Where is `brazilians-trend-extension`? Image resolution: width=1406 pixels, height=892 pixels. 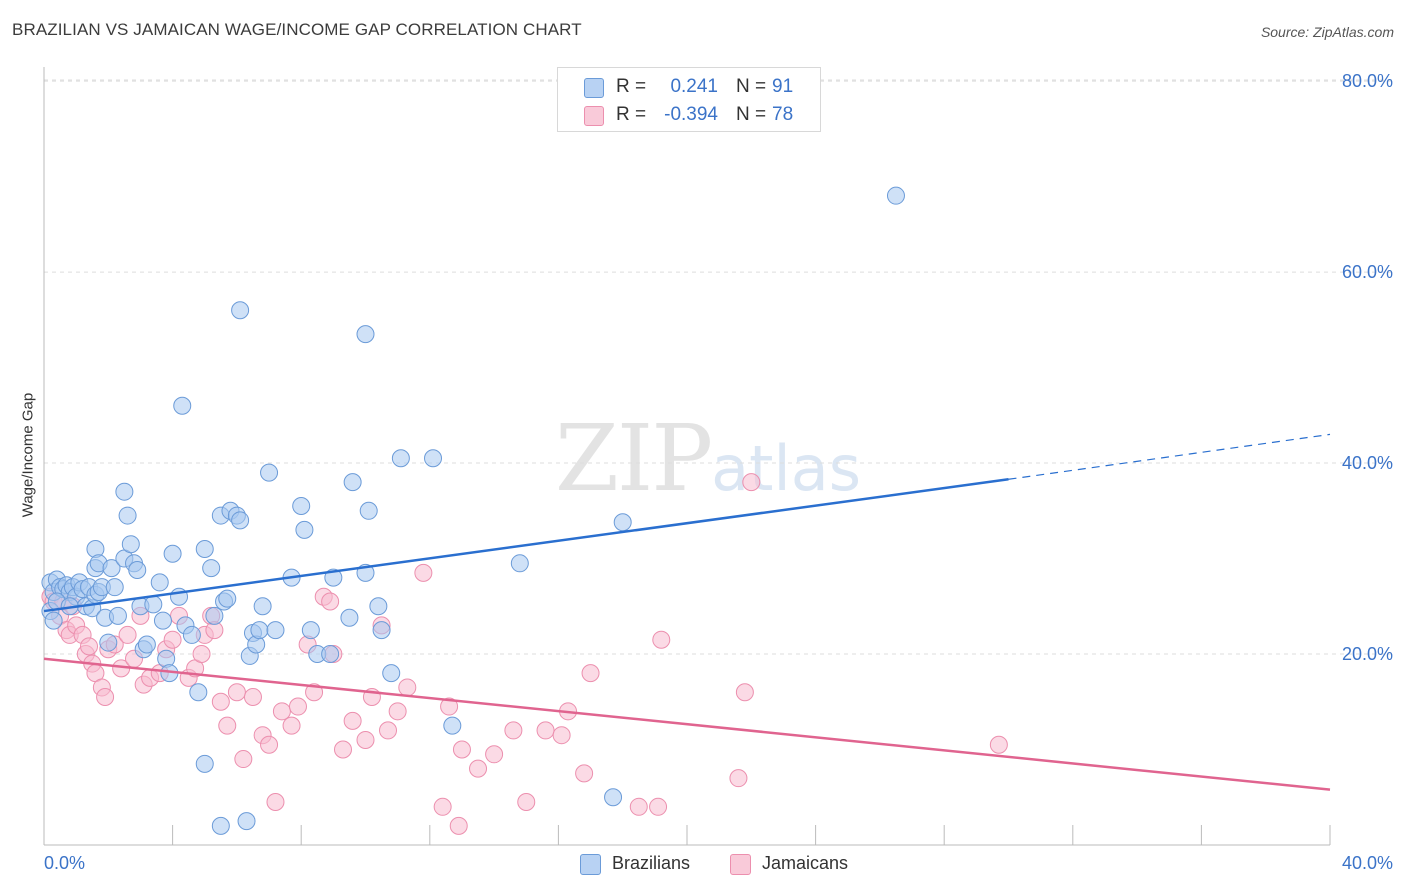
brazilians-trend-extension is located at coordinates (1169, 456).